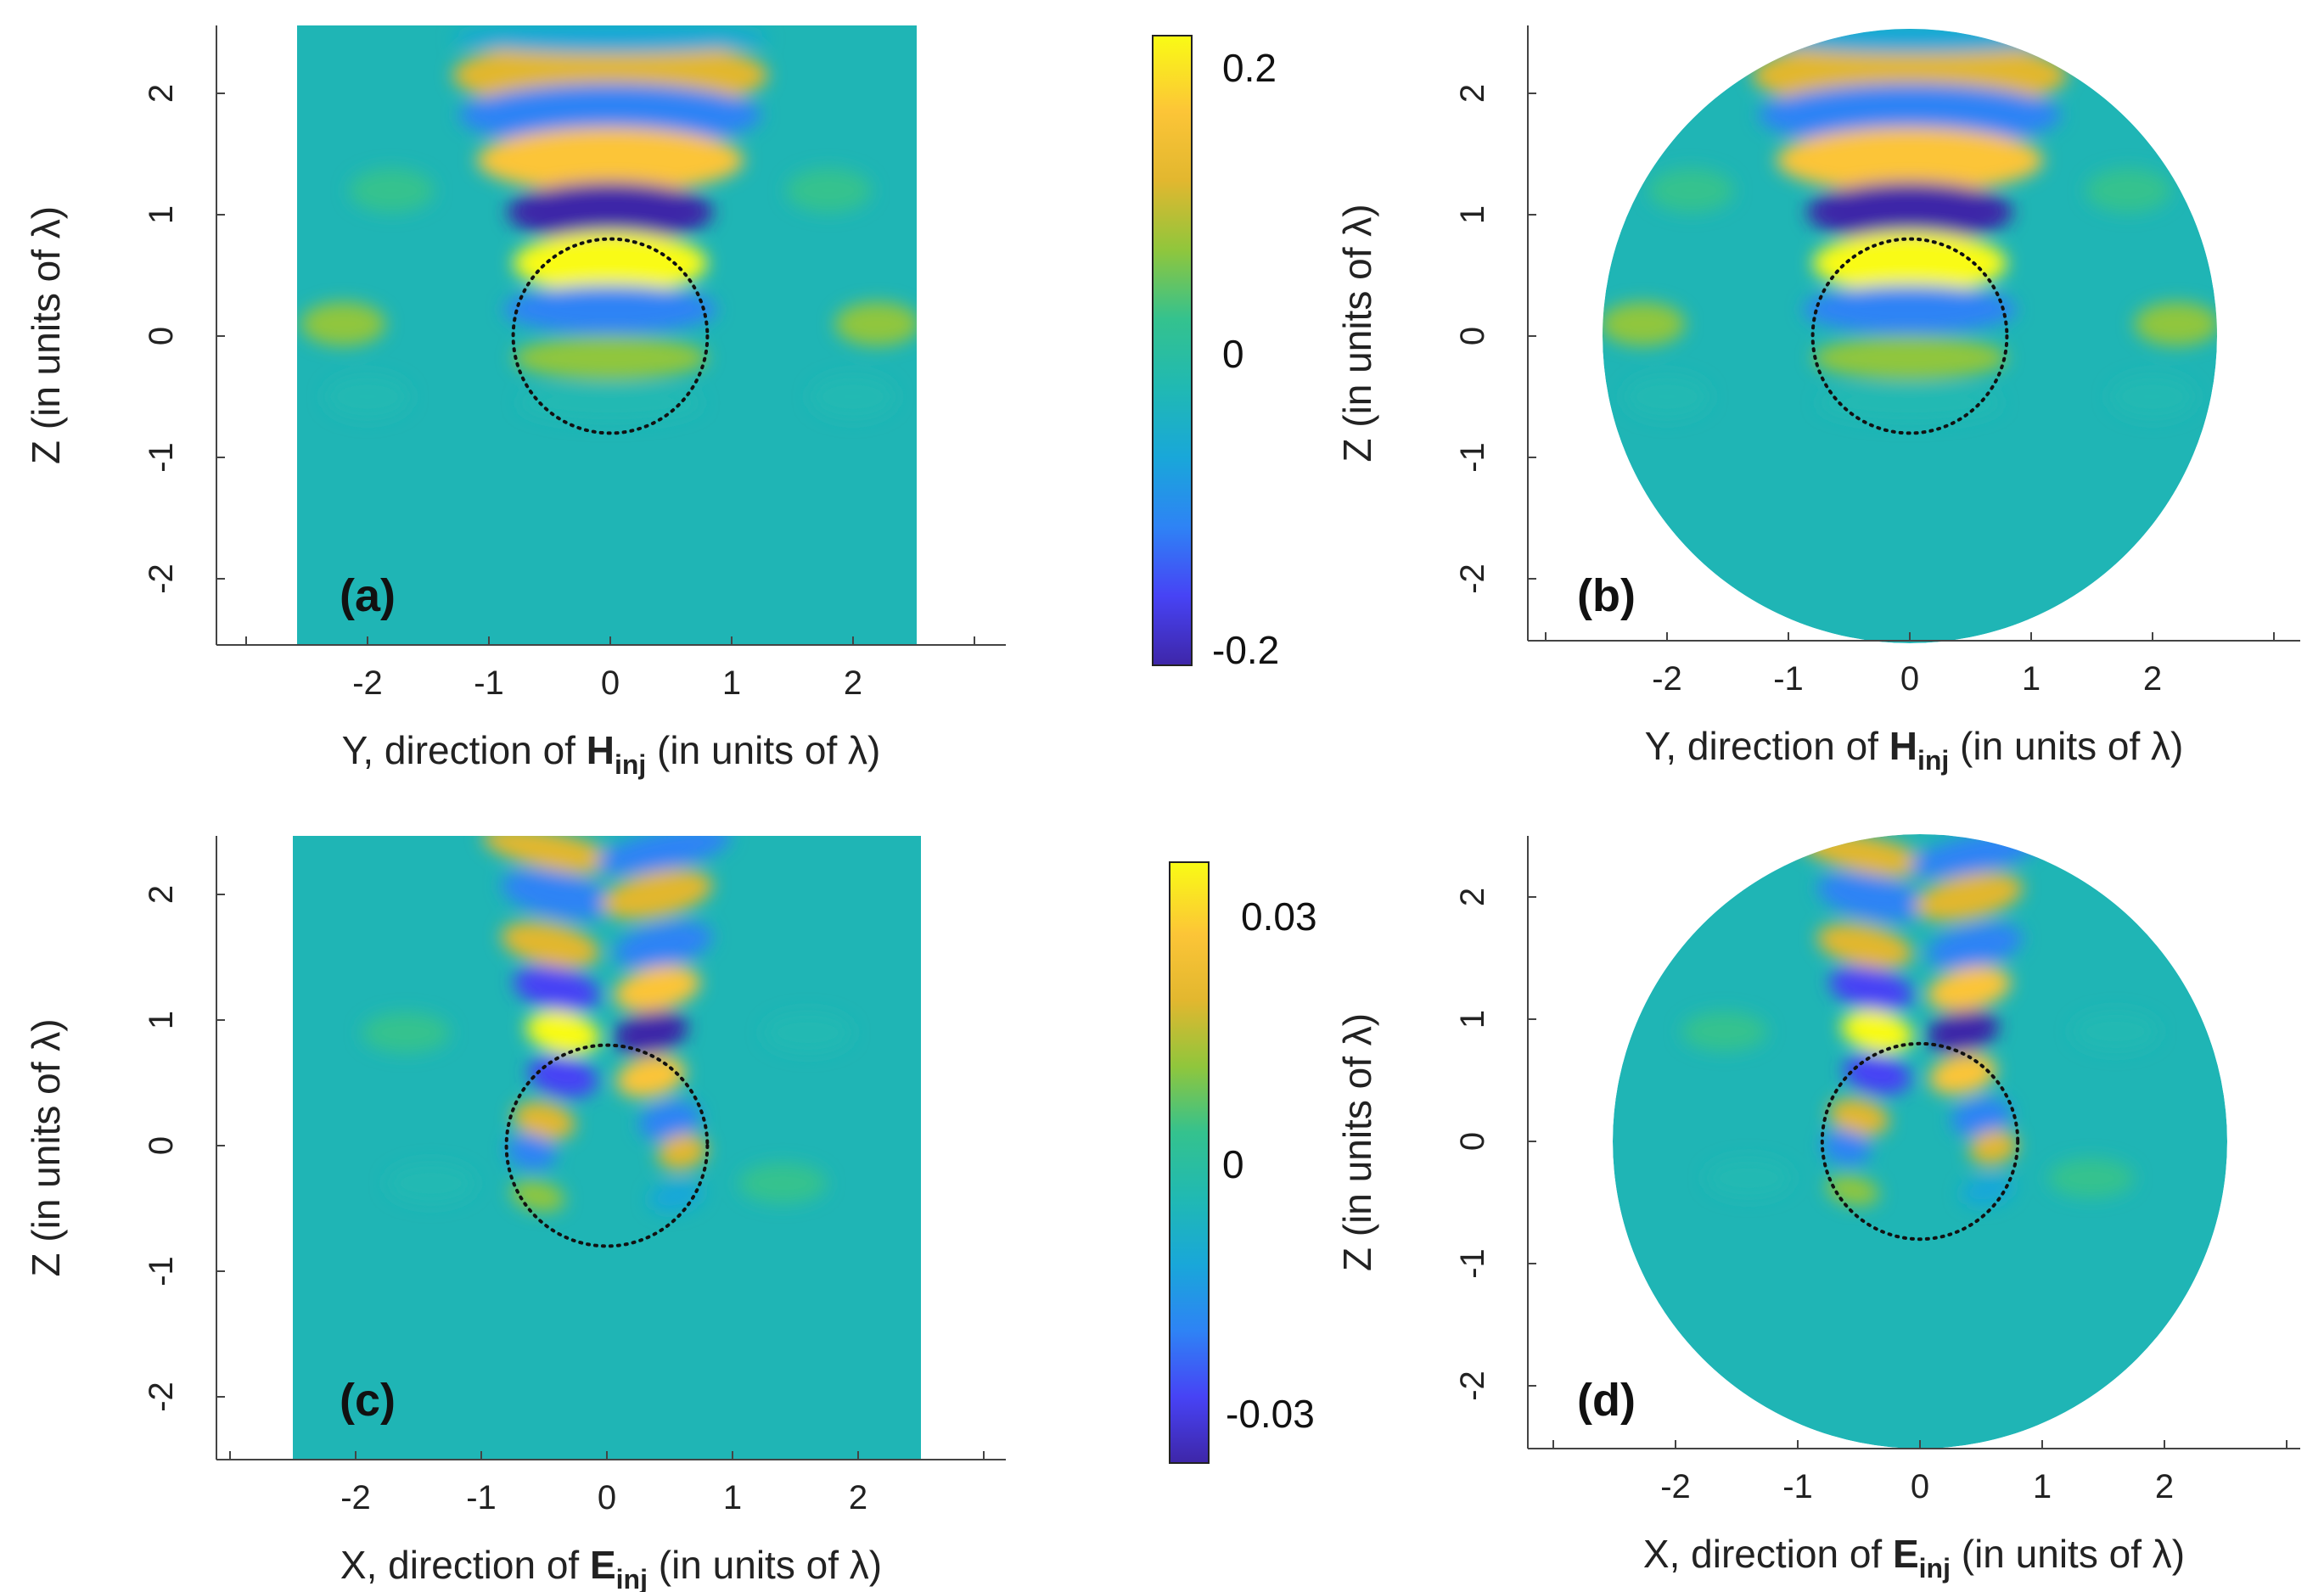 This screenshot has height=1592, width=2324. I want to click on colorbar-bottom-max-label: 0.03, so click(1279, 916).